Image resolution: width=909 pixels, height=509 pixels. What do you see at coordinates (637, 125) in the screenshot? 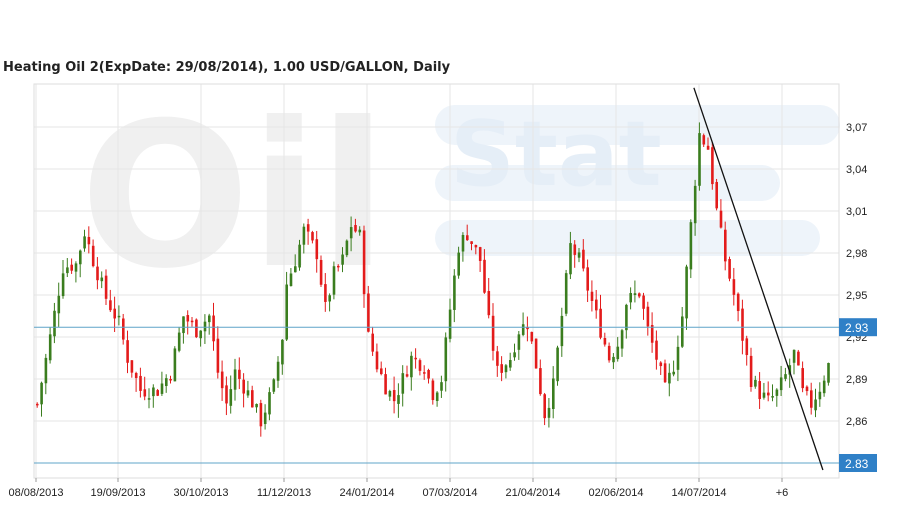
I see `watermark-bar` at bounding box center [637, 125].